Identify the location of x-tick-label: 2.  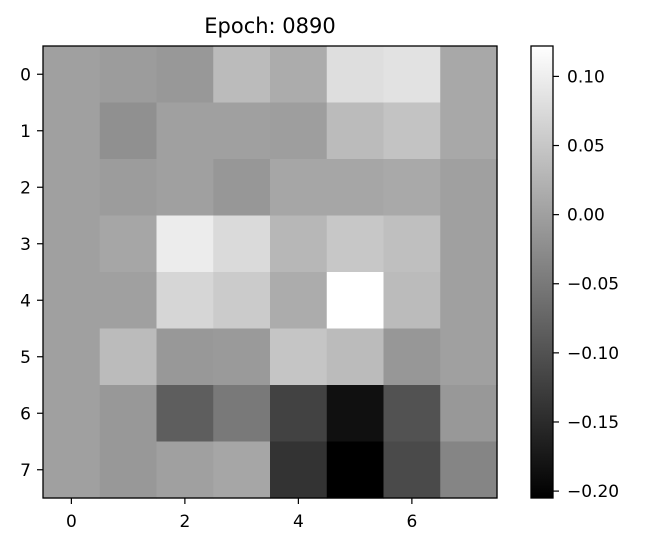
(184, 522).